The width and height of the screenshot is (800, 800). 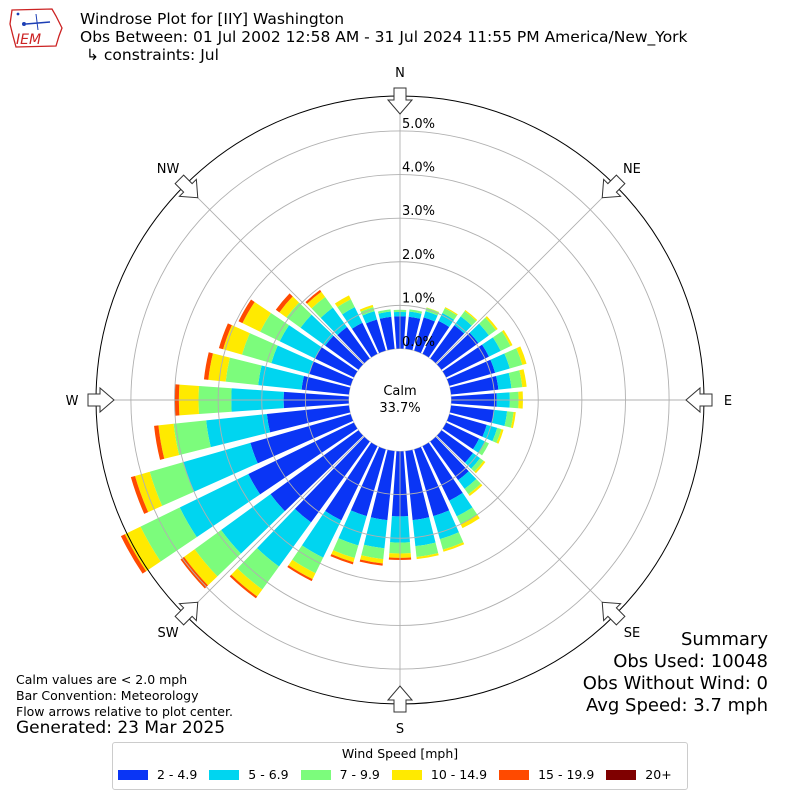 I want to click on legend-item: 2 - 4.9, so click(x=157, y=774).